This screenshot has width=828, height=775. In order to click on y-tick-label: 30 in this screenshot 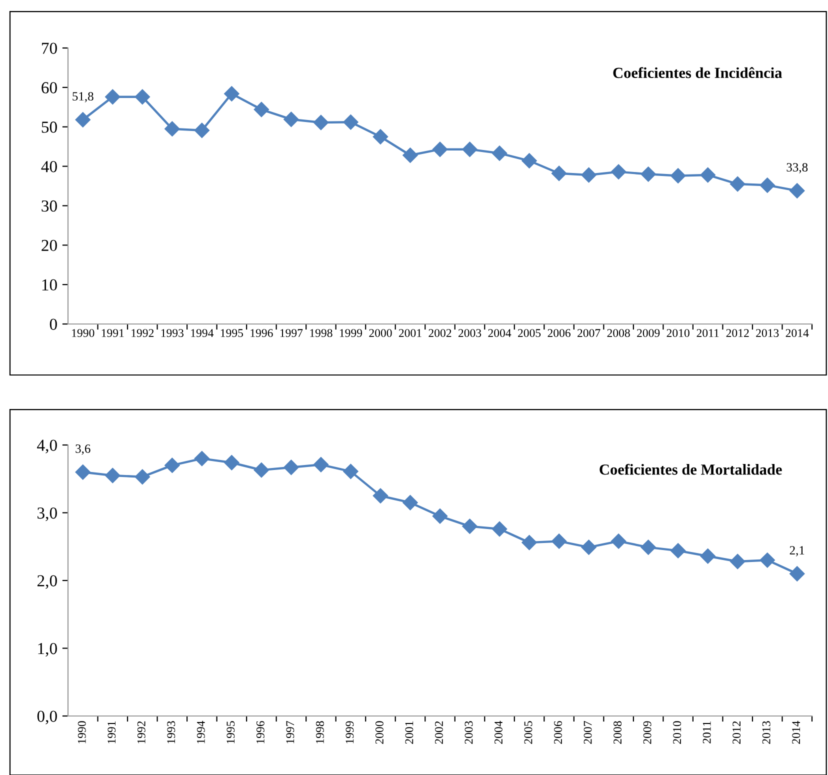, I will do `click(49, 206)`.